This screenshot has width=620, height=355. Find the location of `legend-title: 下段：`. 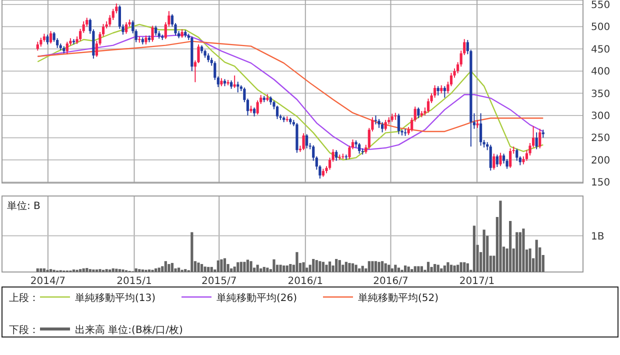

legend-title: 下段： is located at coordinates (24, 330).